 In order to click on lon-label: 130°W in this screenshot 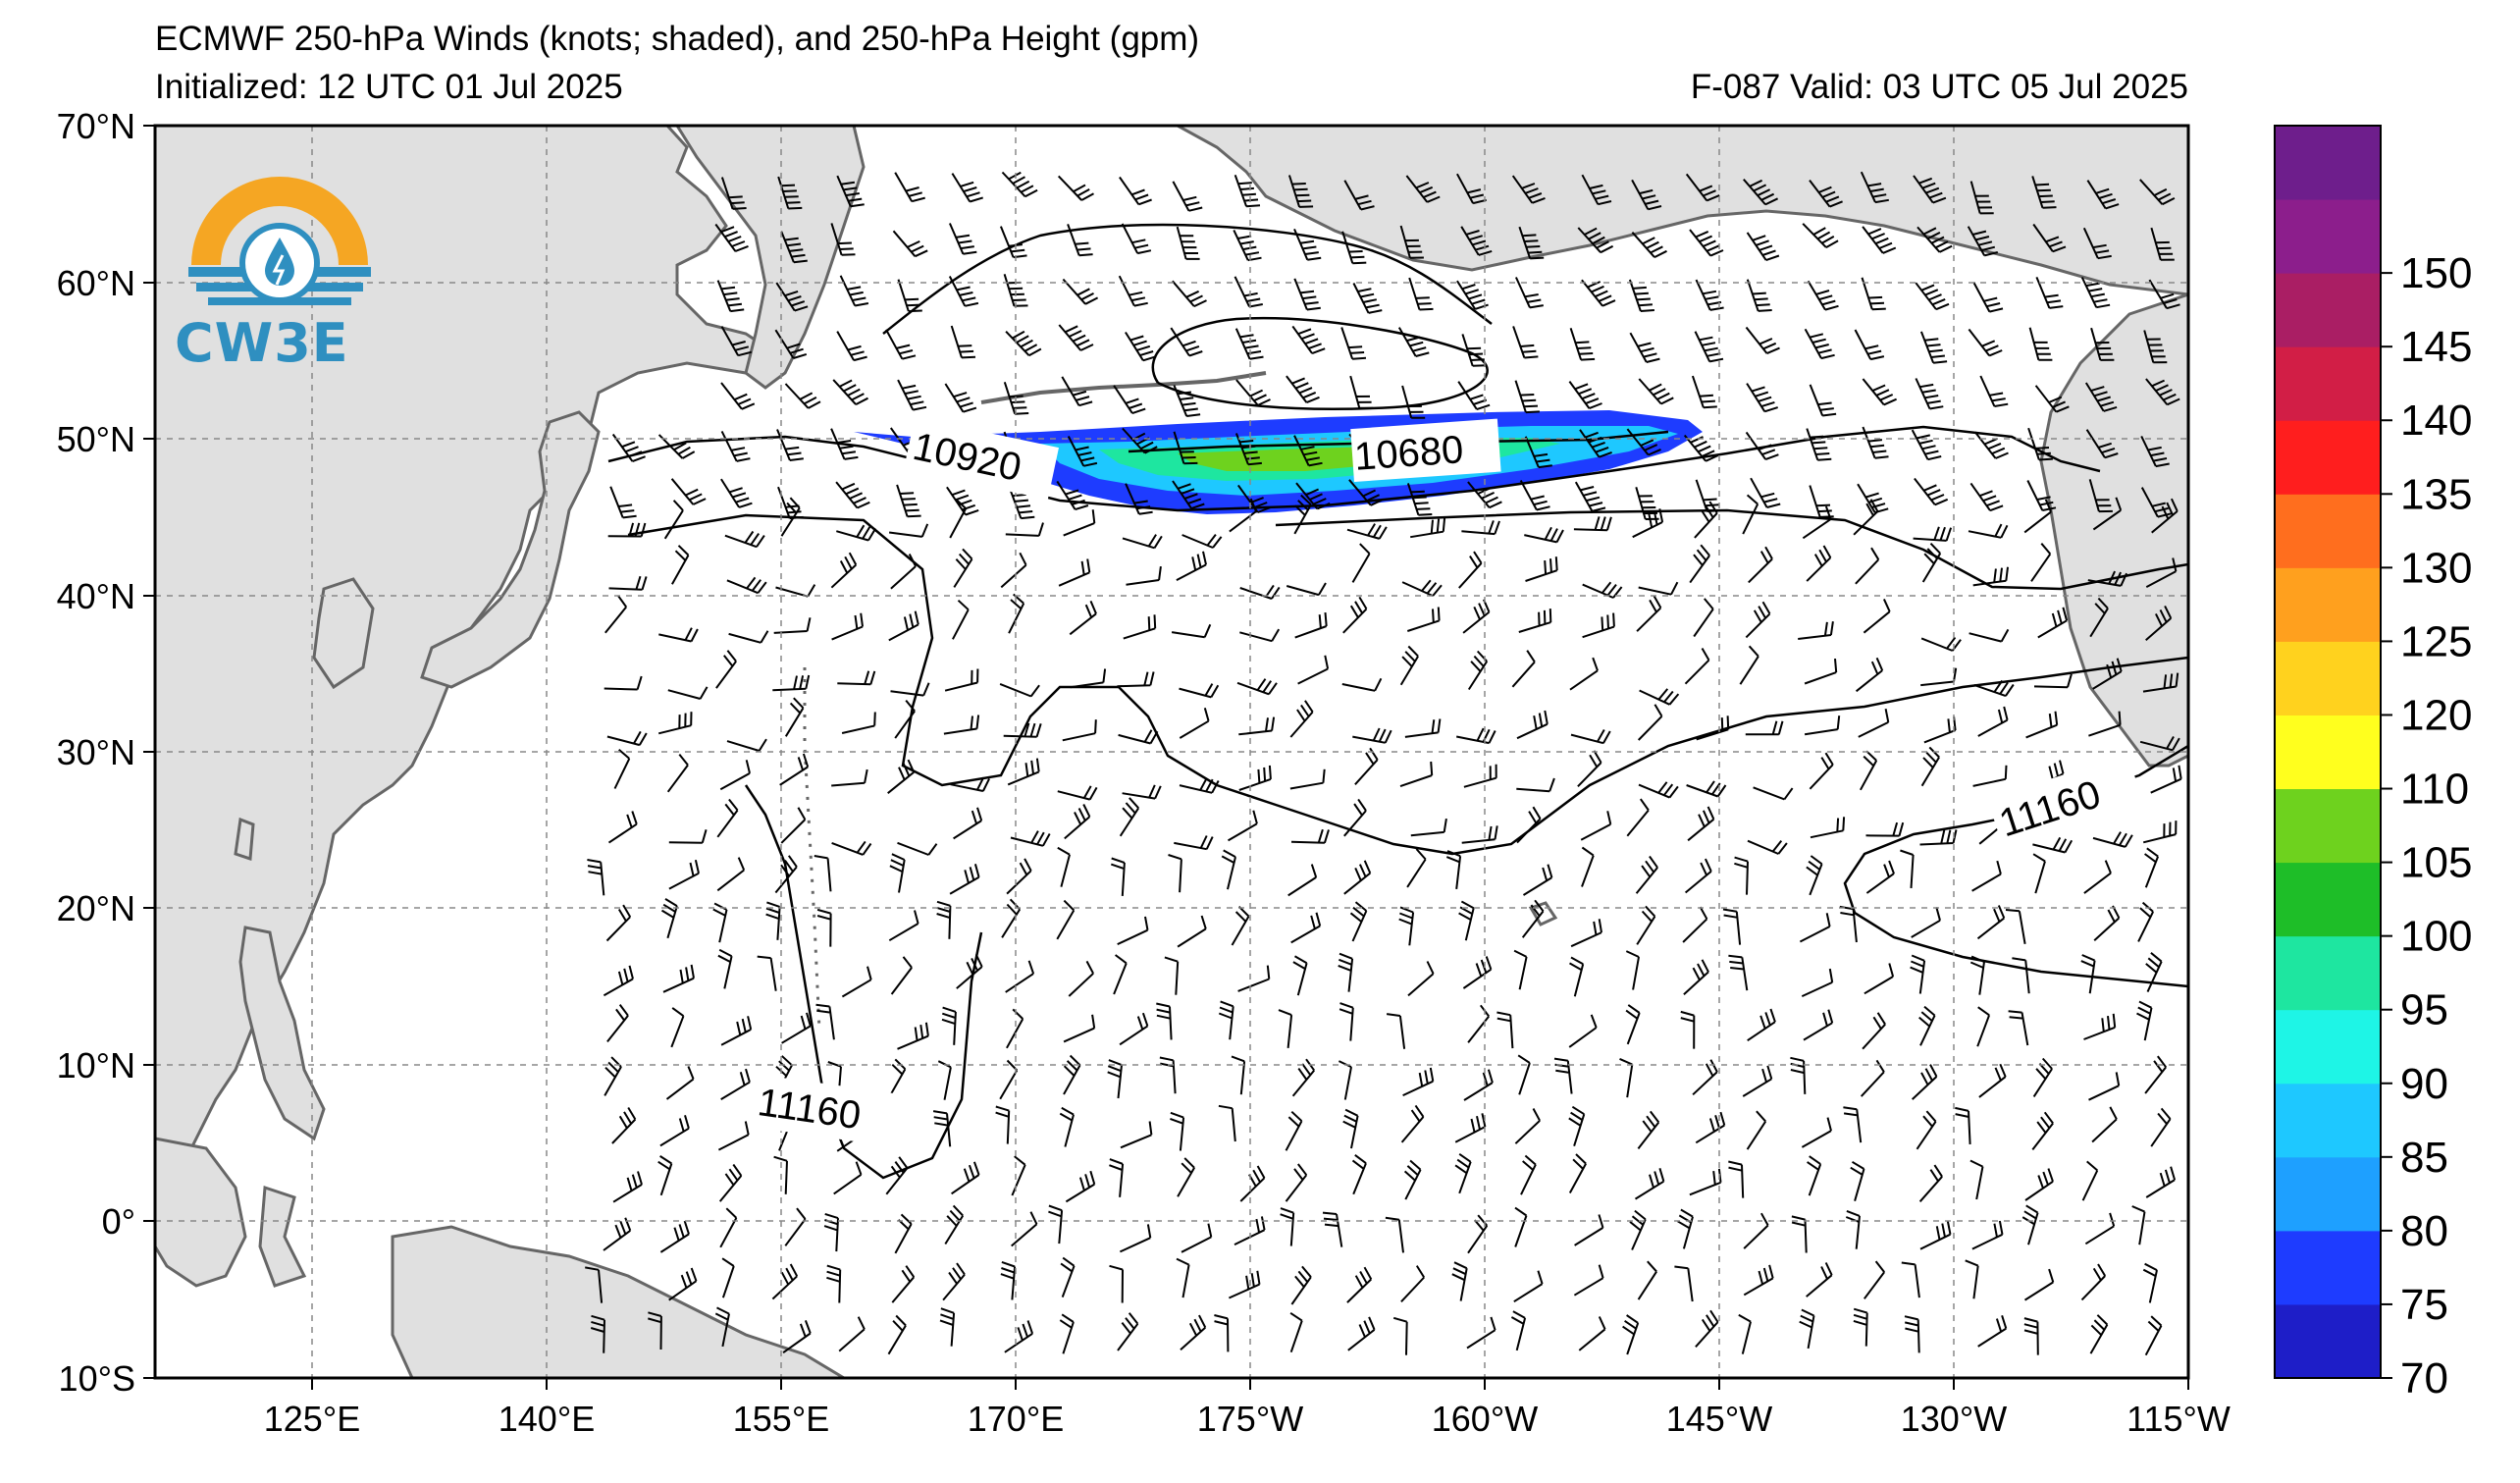, I will do `click(1954, 1419)`.